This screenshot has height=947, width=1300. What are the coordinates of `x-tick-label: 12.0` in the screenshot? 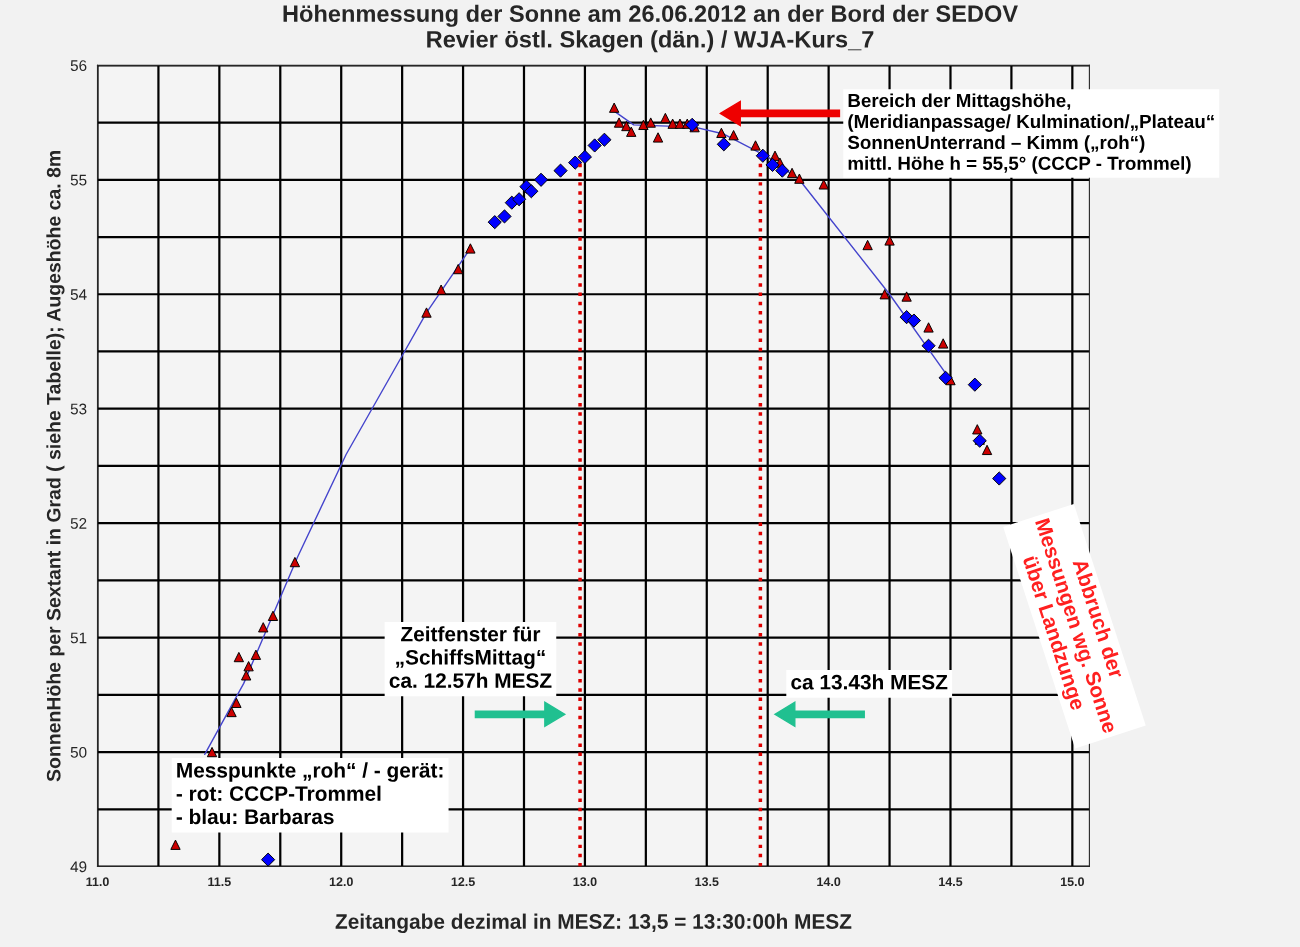 It's located at (341, 882).